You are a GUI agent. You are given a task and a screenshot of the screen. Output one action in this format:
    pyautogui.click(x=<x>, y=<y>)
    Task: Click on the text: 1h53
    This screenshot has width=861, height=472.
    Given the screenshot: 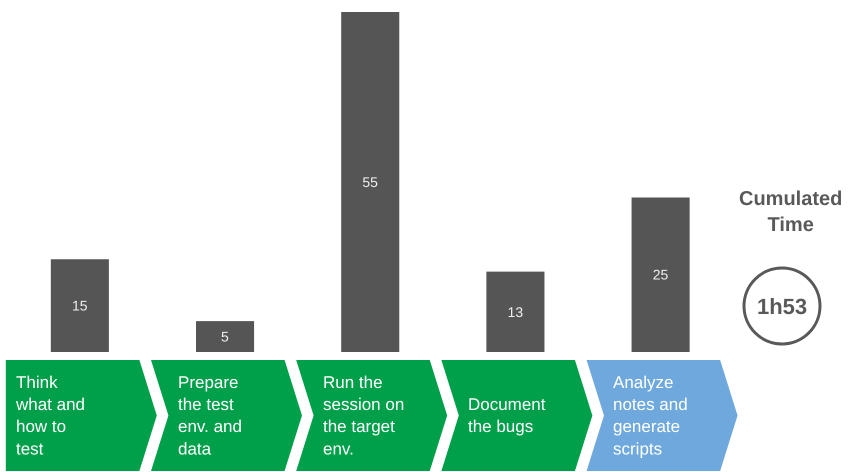 What is the action you would take?
    pyautogui.click(x=782, y=306)
    